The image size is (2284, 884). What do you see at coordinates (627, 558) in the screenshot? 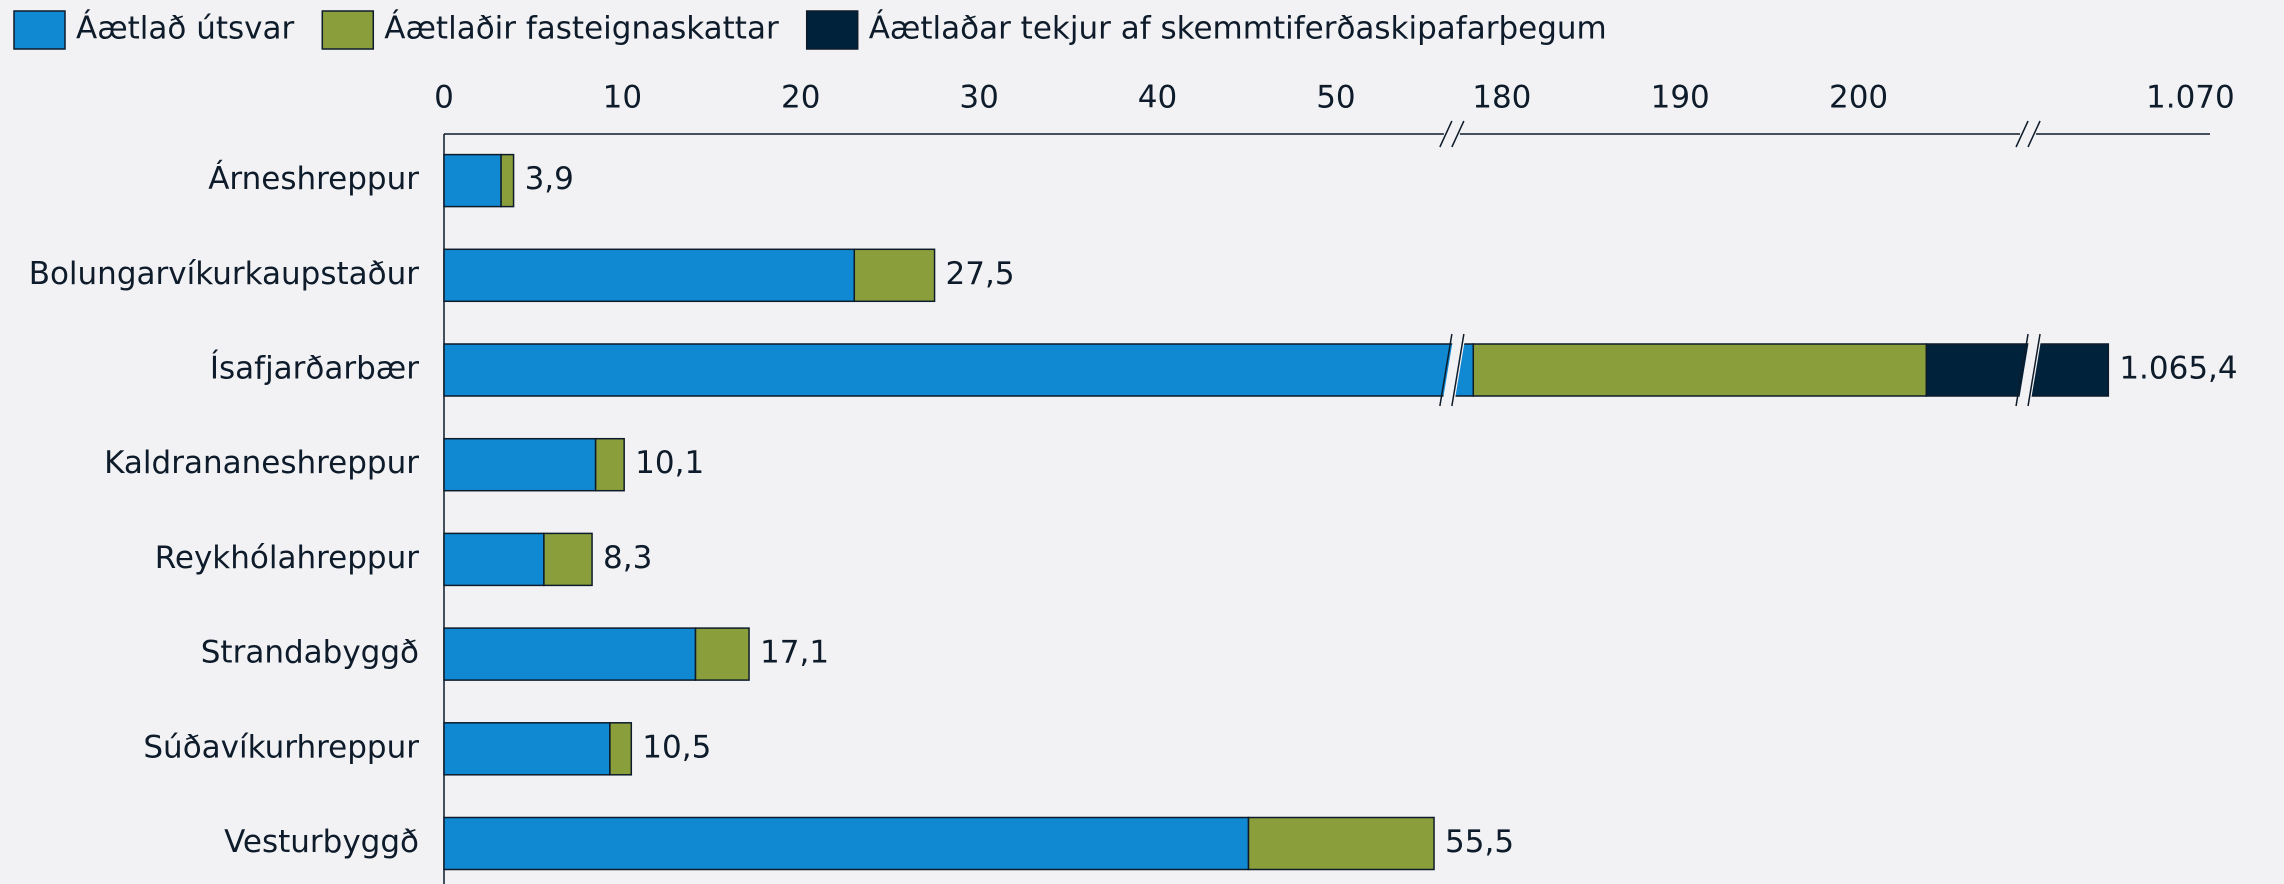
I see `total-label: 8,3` at bounding box center [627, 558].